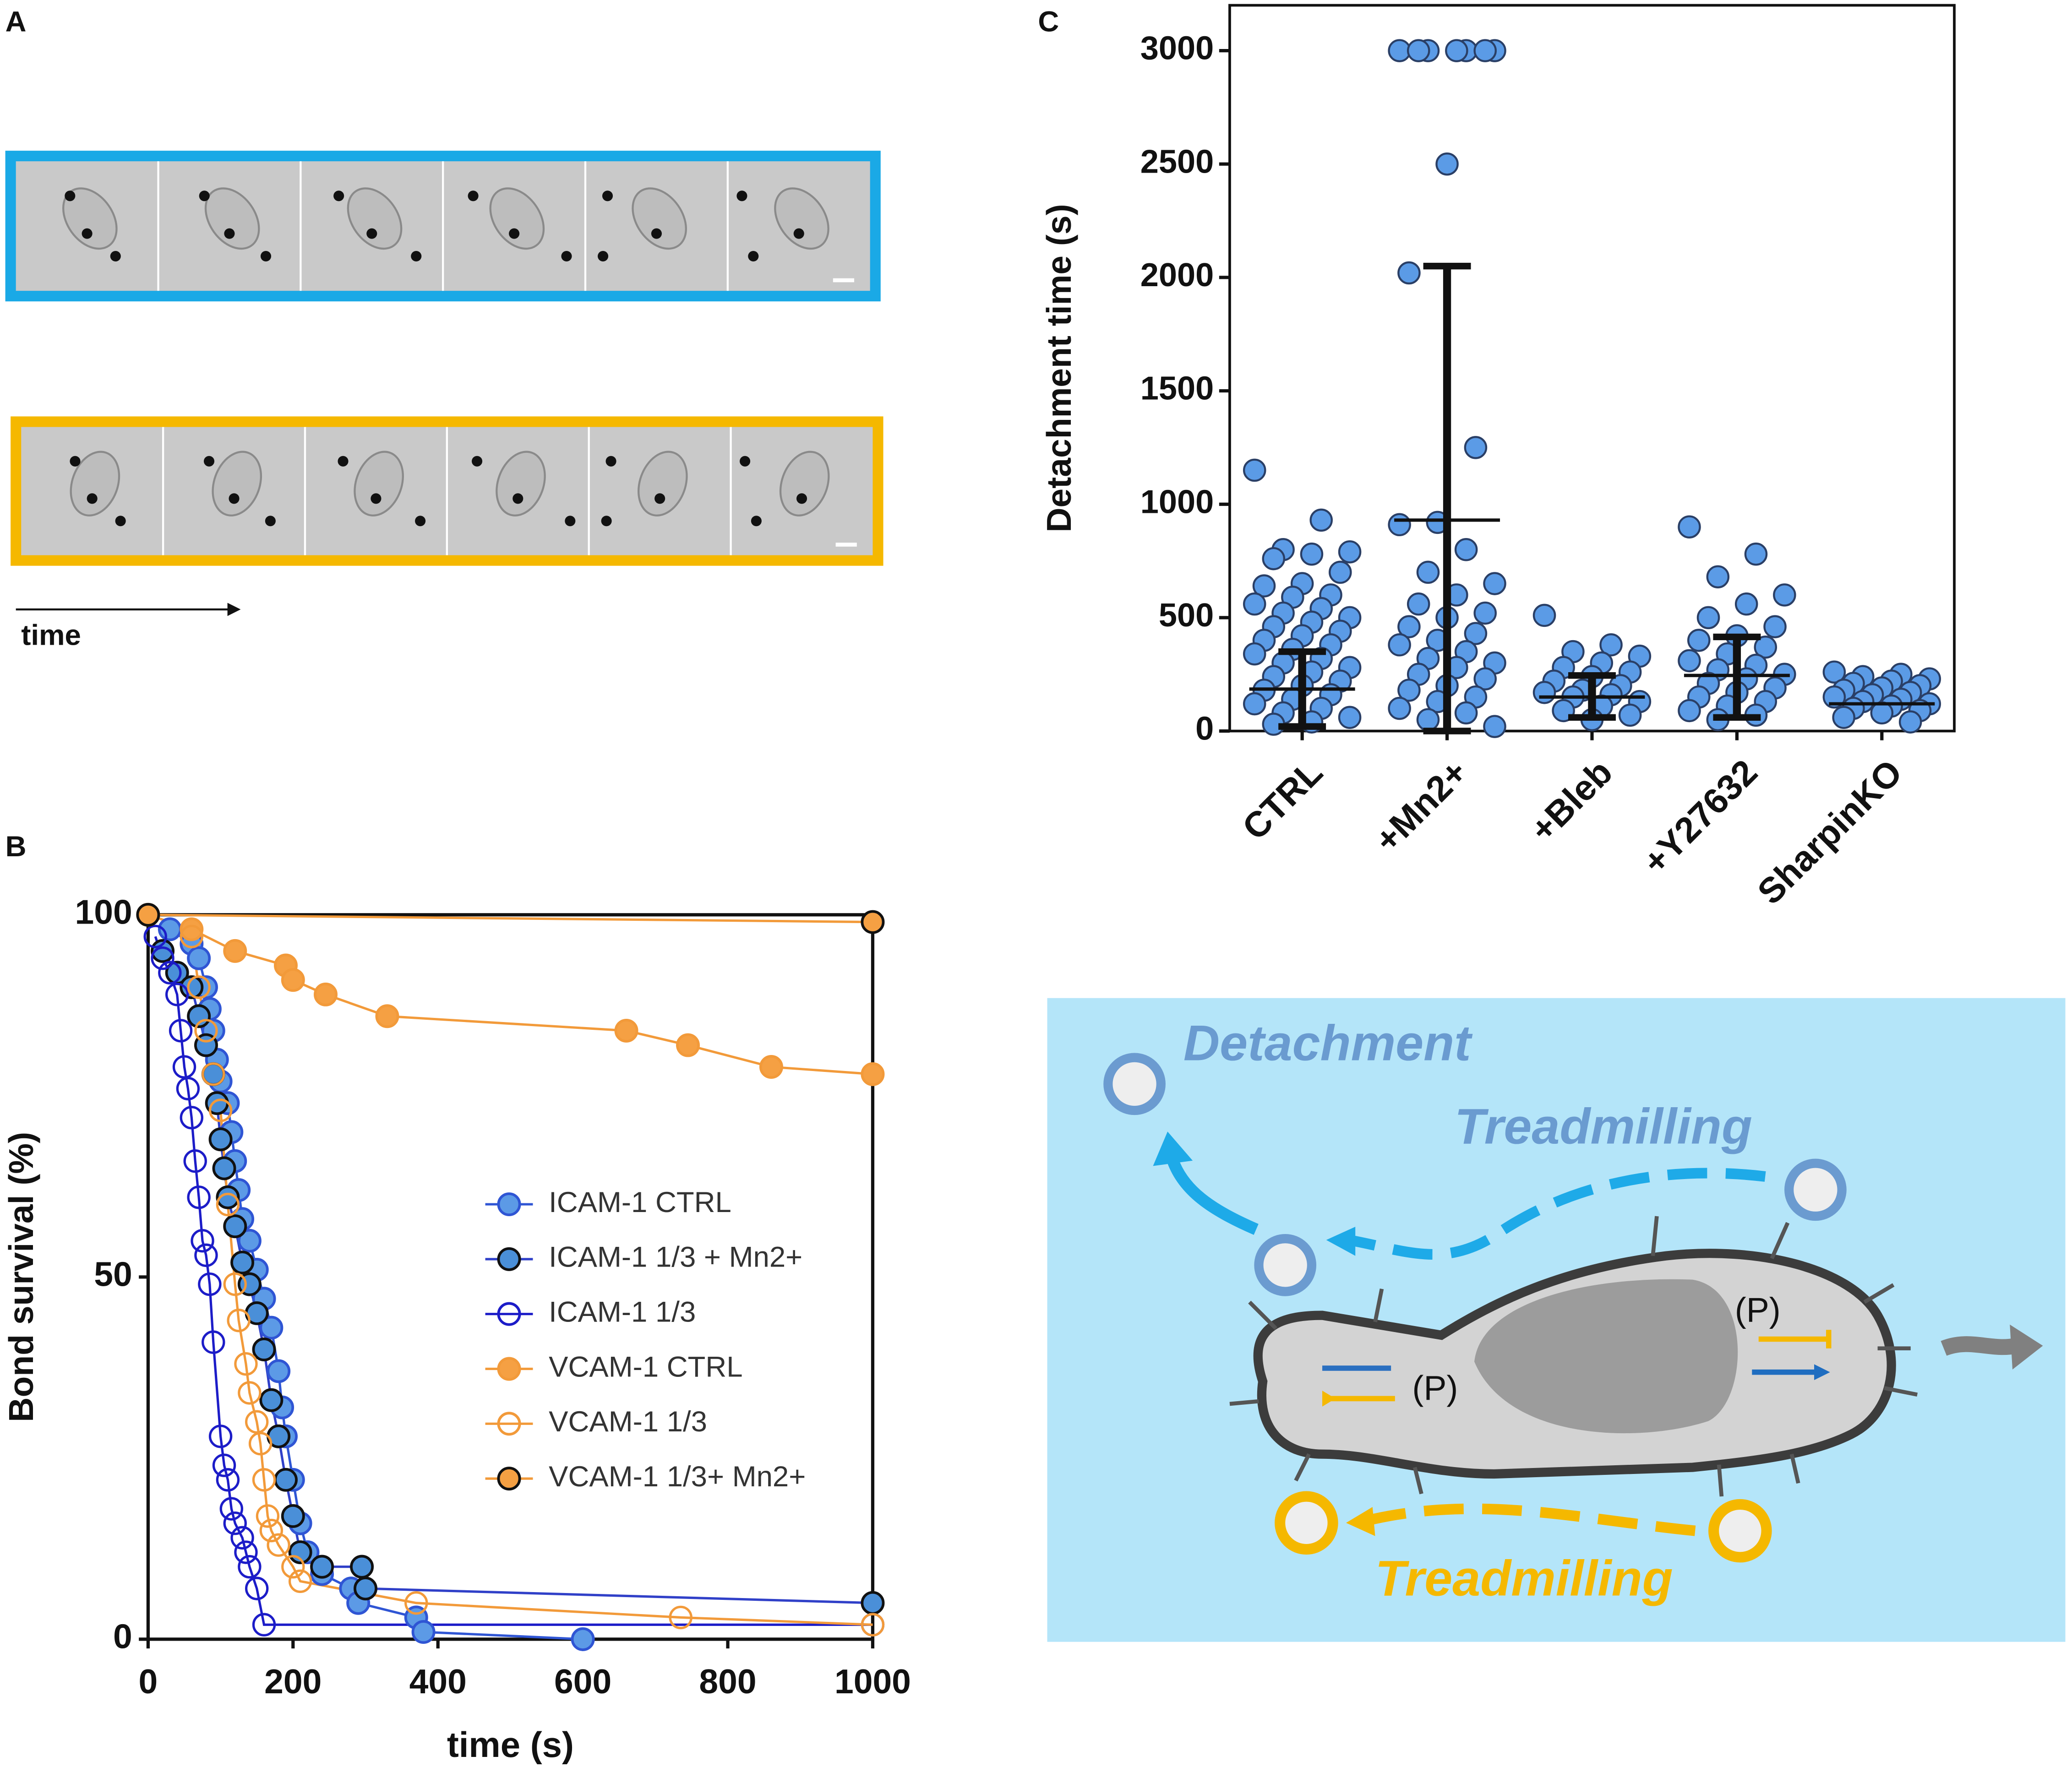  I want to click on legend-label: ICAM-1 CTRL, so click(640, 1202).